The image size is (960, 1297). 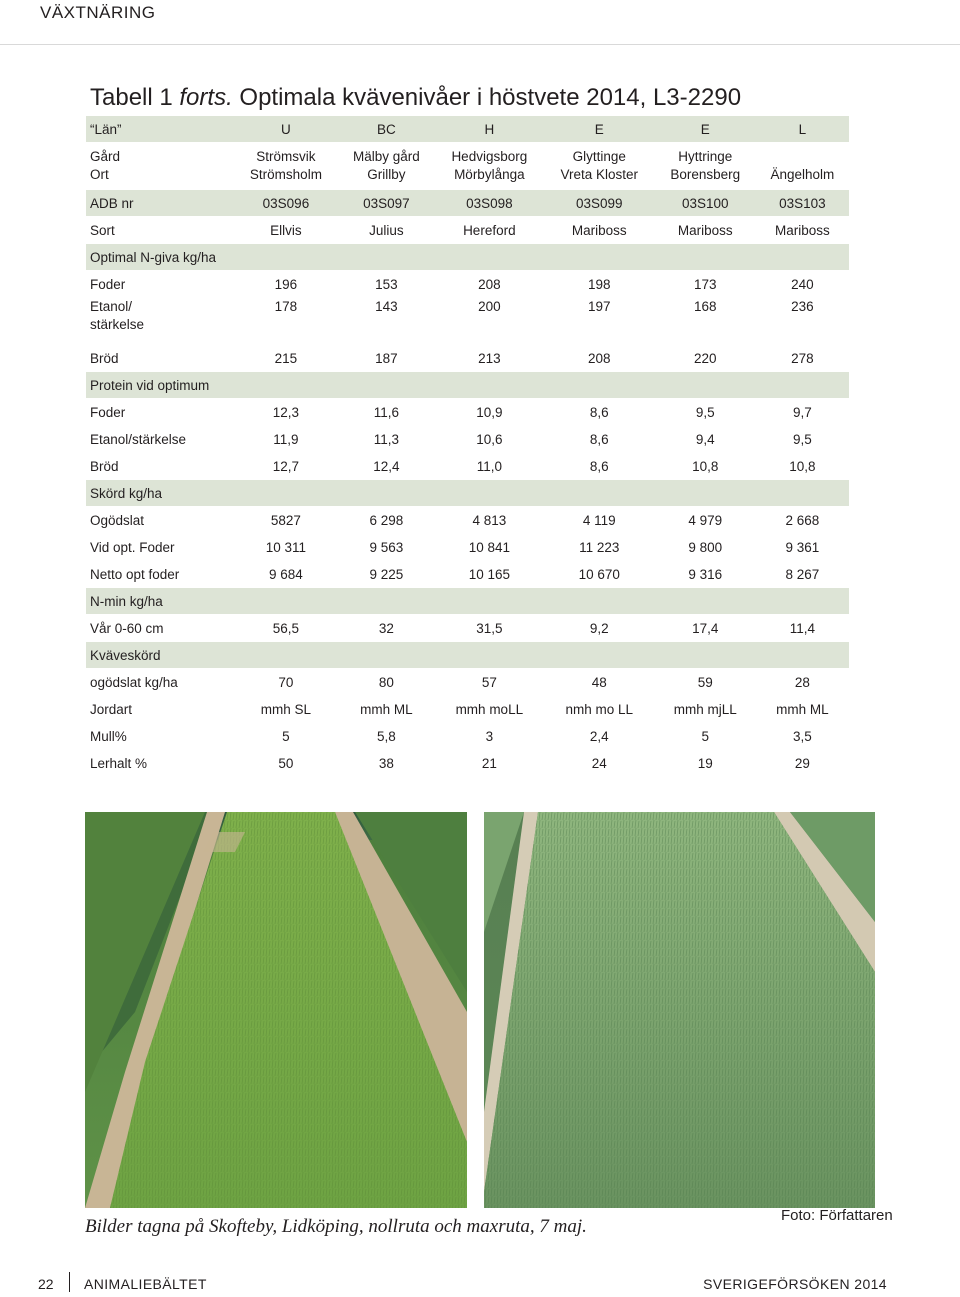 I want to click on row-label: Gård Ort, so click(x=160, y=166).